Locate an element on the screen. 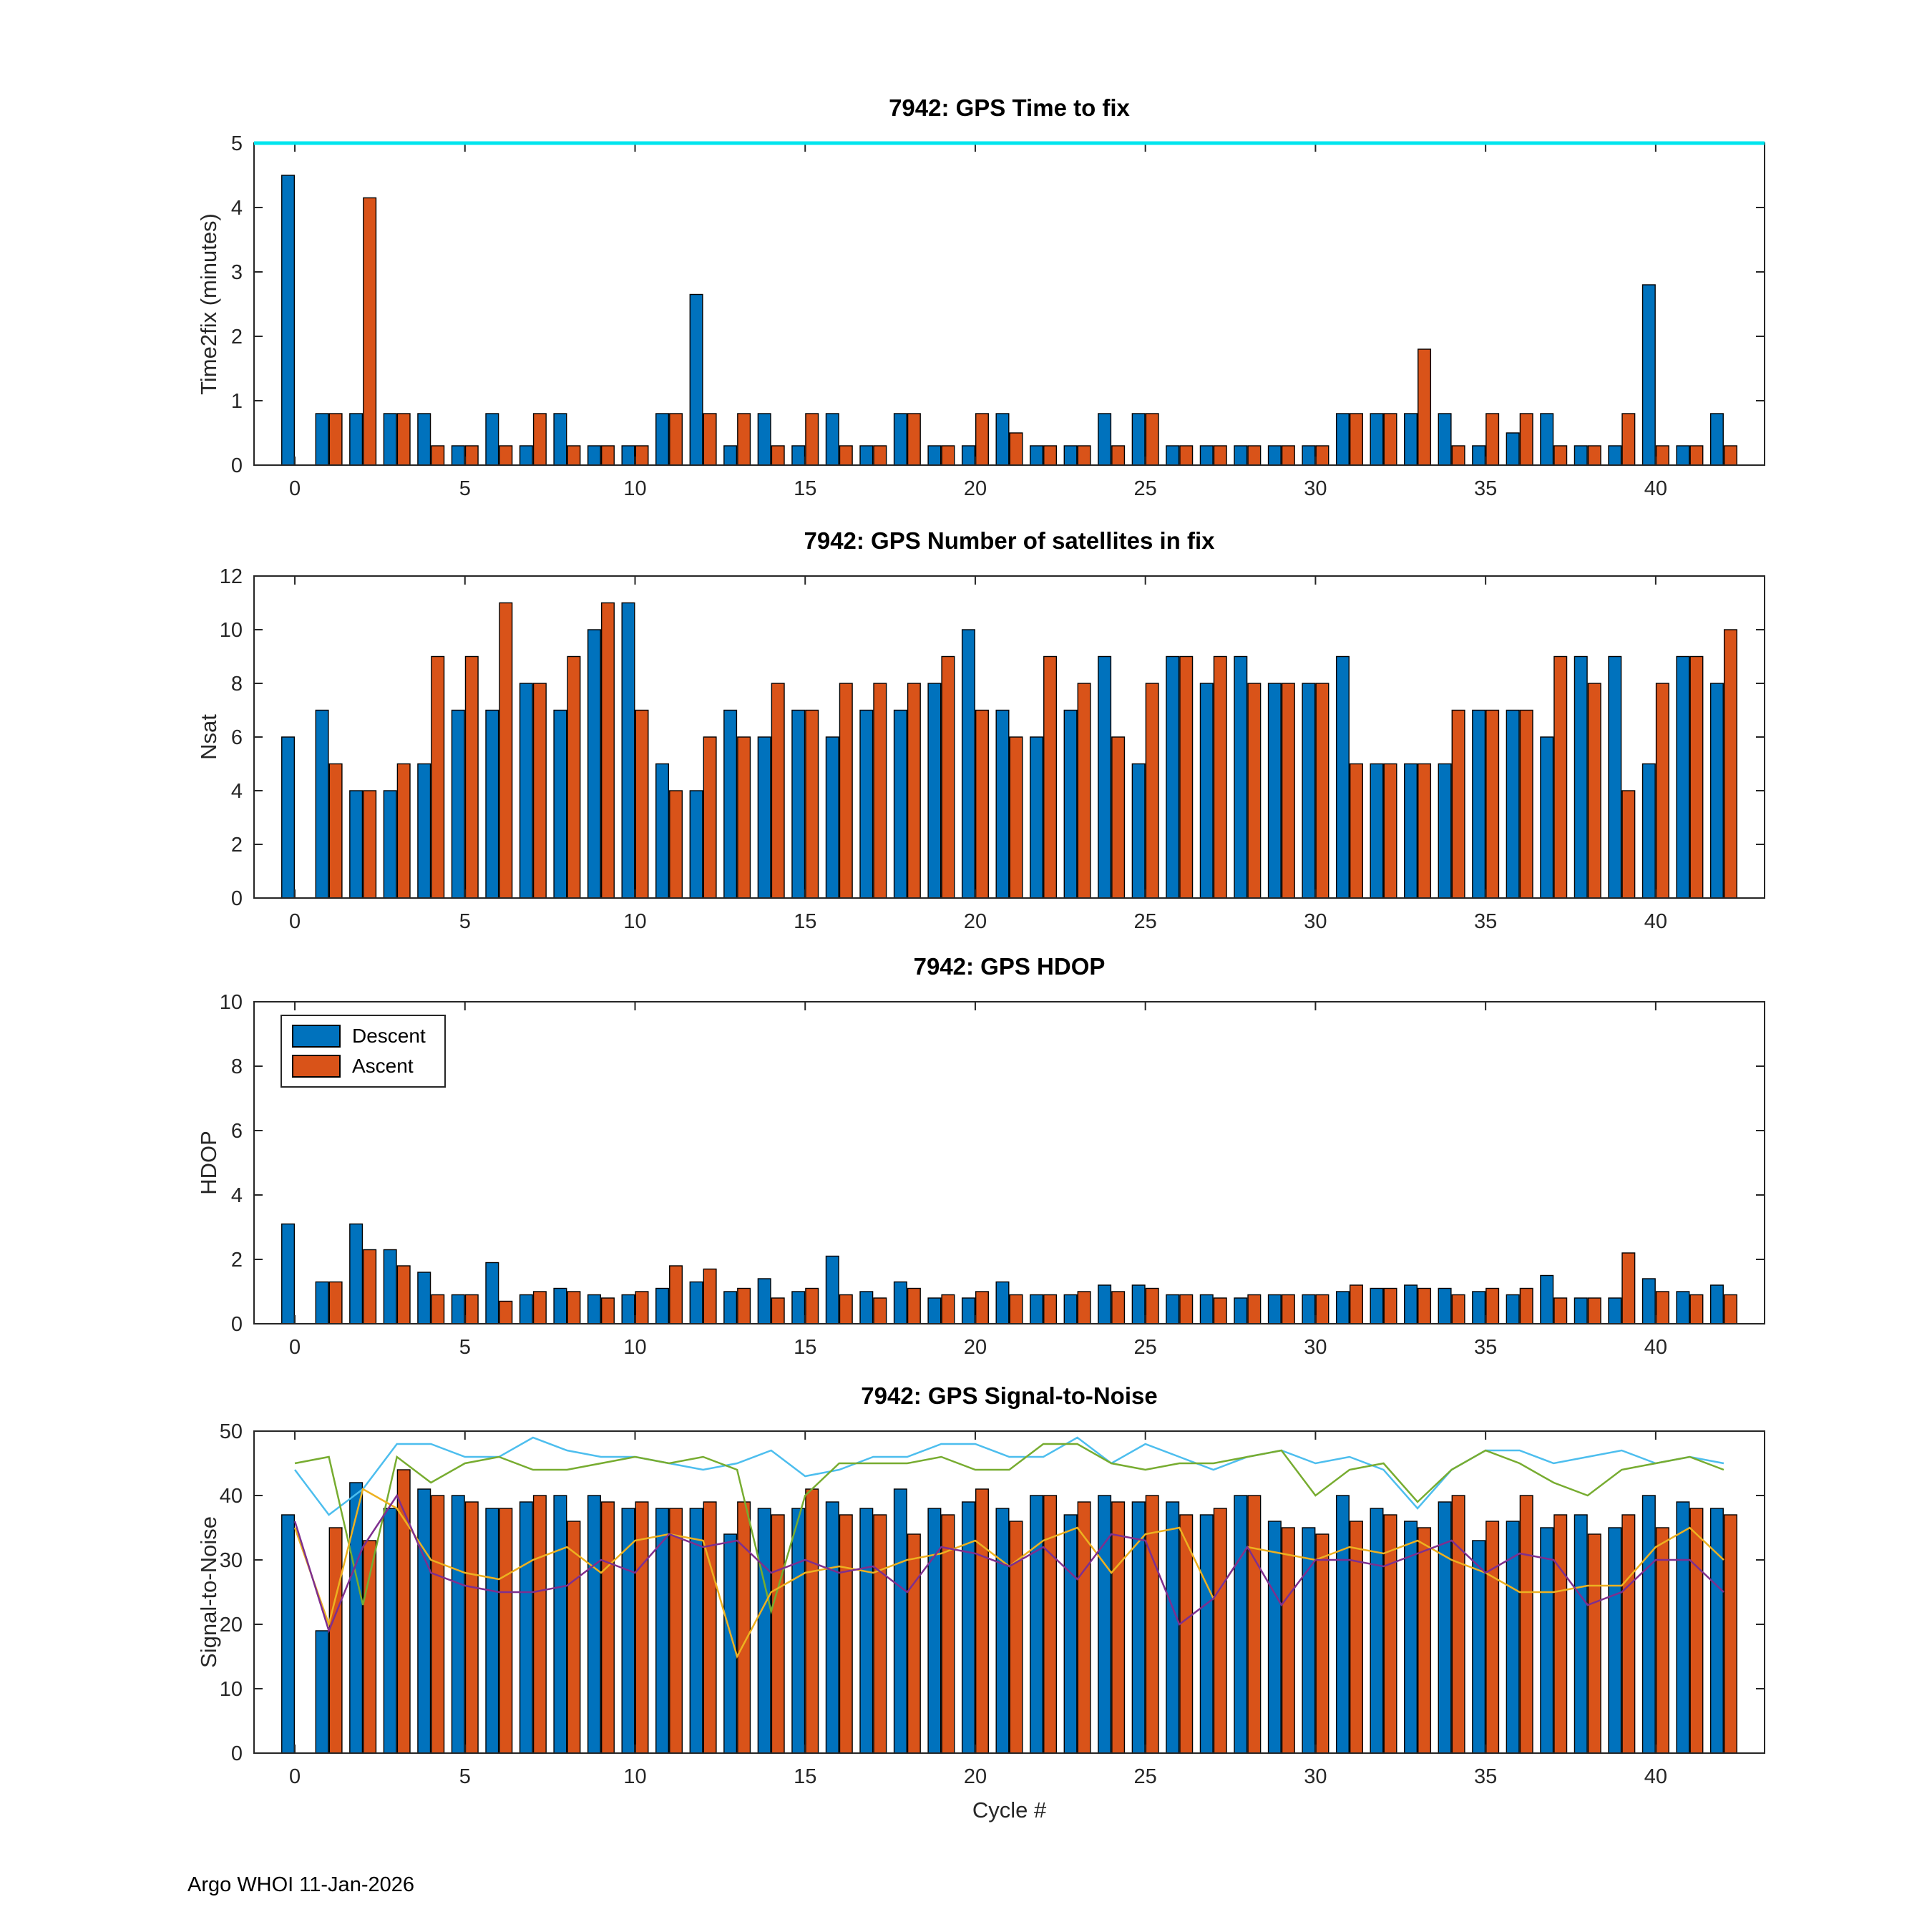 The height and width of the screenshot is (1932, 1932). y-tick-label: 50 is located at coordinates (231, 1431).